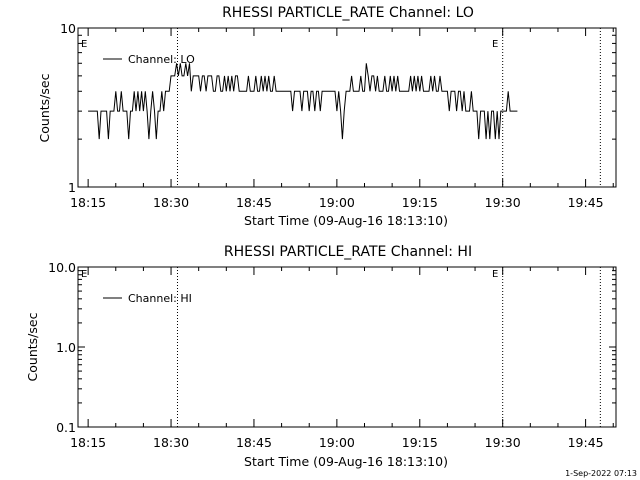  Describe the element at coordinates (254, 202) in the screenshot. I see `lo-x-tick-label: 18:45` at that location.